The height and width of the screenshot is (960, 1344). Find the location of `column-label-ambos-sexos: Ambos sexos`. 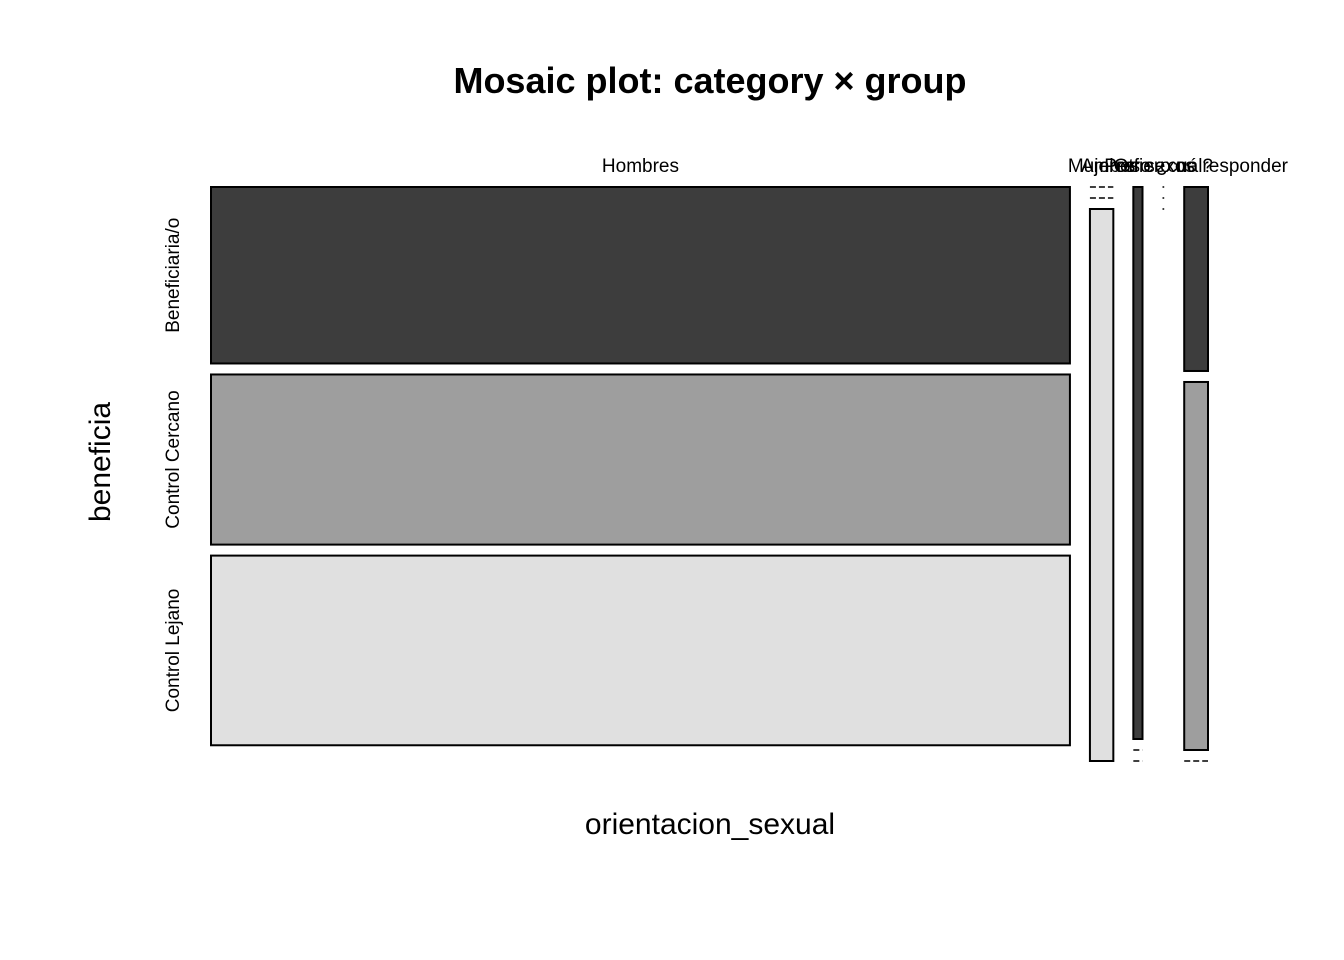

column-label-ambos-sexos: Ambos sexos is located at coordinates (1138, 166).